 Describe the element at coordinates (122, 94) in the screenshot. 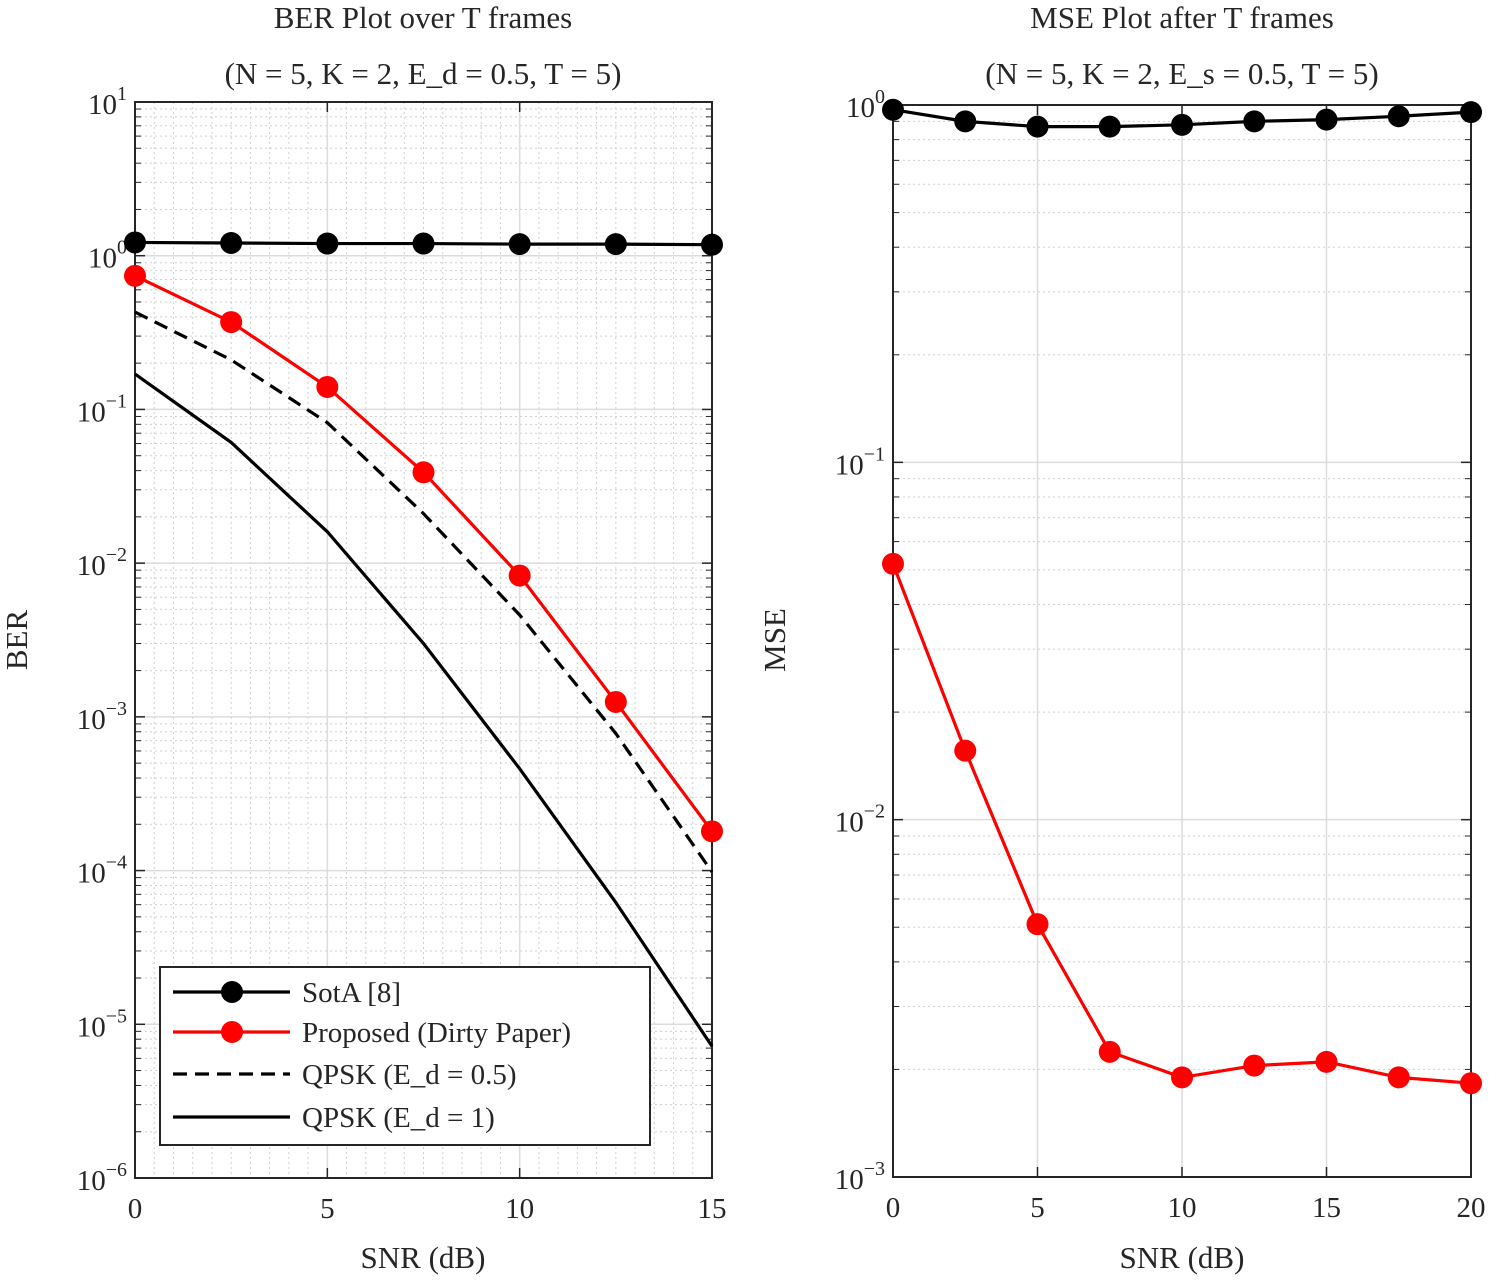

I see `y-tick-exponent: 1` at that location.